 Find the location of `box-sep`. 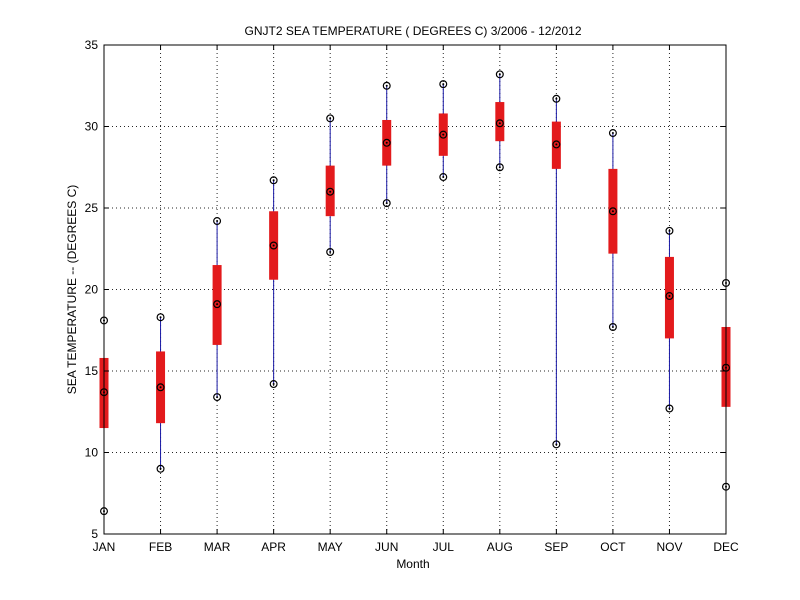

box-sep is located at coordinates (556, 271).